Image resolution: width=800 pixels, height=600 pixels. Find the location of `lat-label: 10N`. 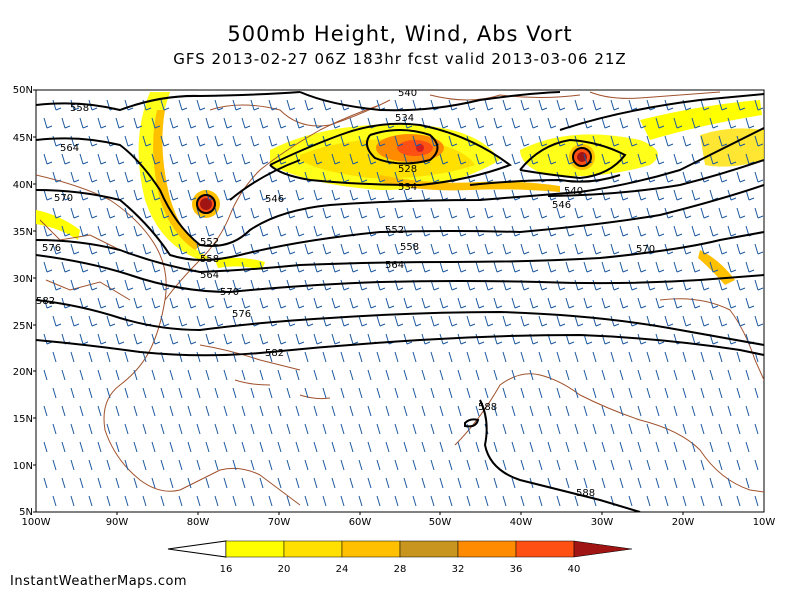

lat-label: 10N is located at coordinates (23, 466).